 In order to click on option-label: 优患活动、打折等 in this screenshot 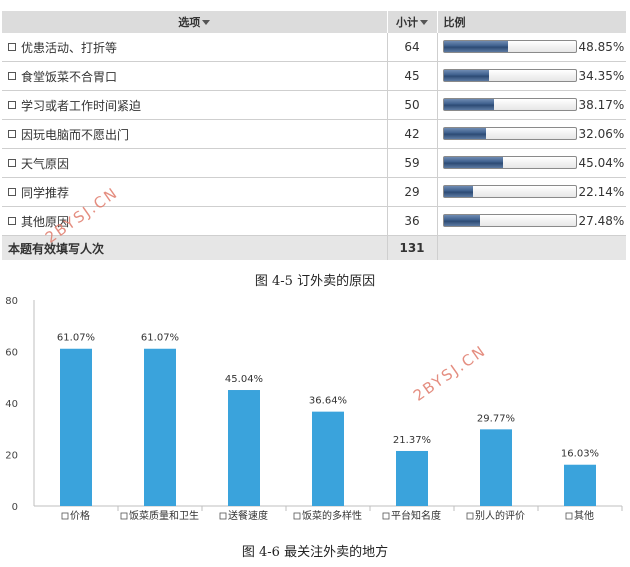, I will do `click(69, 47)`.